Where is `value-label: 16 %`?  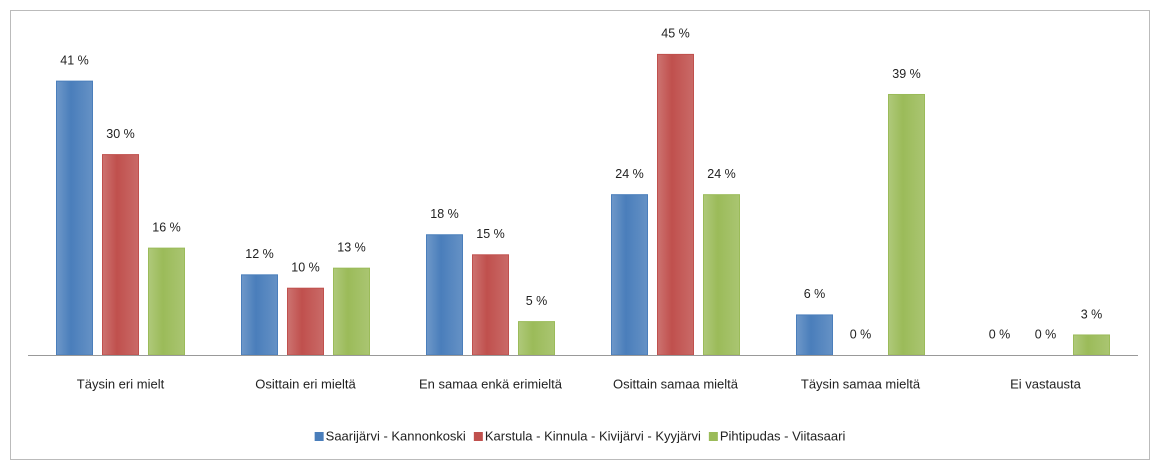
value-label: 16 % is located at coordinates (166, 227).